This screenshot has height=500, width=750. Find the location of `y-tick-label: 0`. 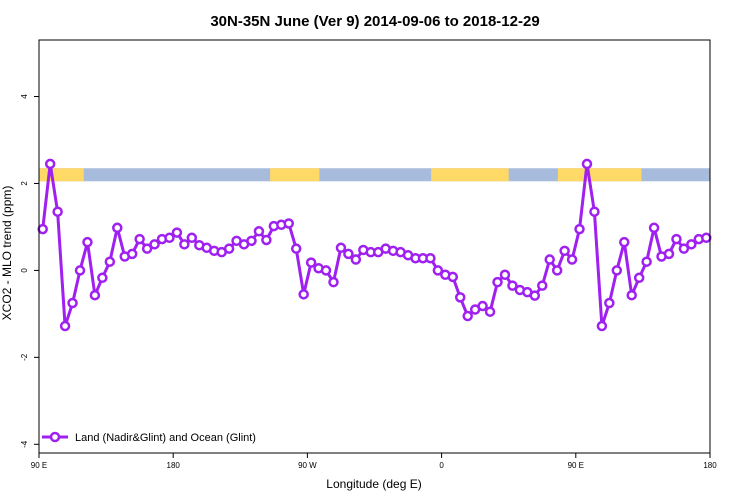

y-tick-label: 0 is located at coordinates (24, 270).